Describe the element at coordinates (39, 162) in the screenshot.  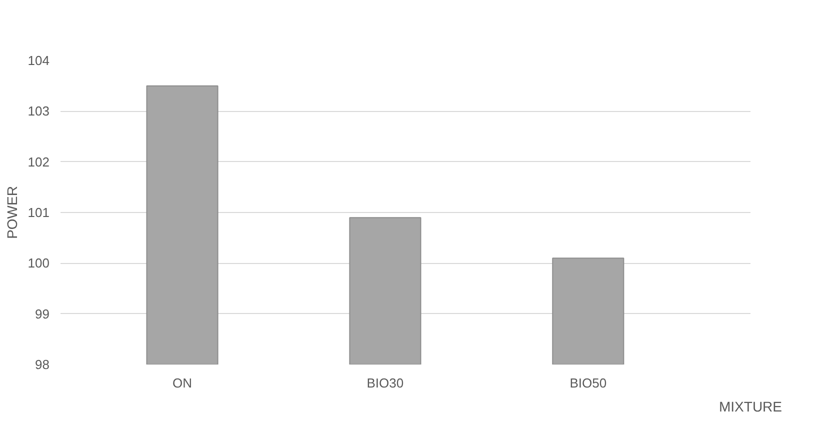
I see `y-tick-label: 102` at that location.